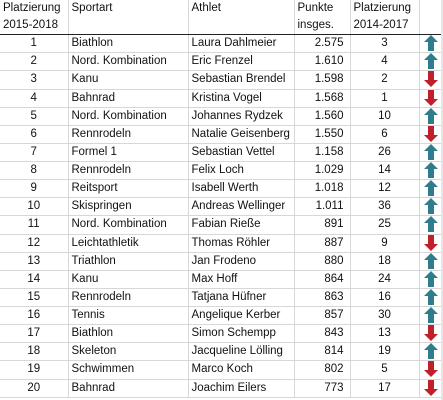  Describe the element at coordinates (385, 44) in the screenshot. I see `prev-rank-cell: 3` at that location.